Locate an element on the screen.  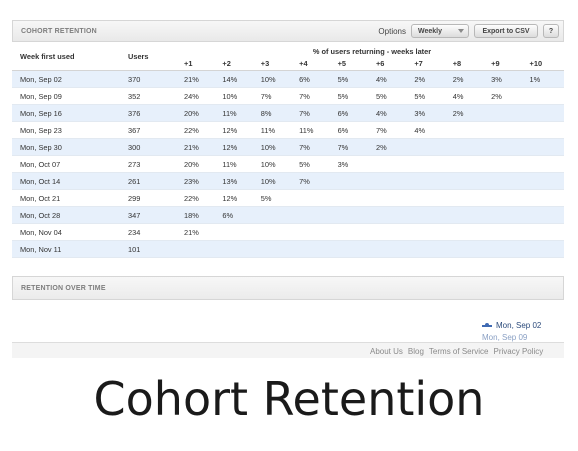
cohort-users-cell: 273 is located at coordinates (152, 164).